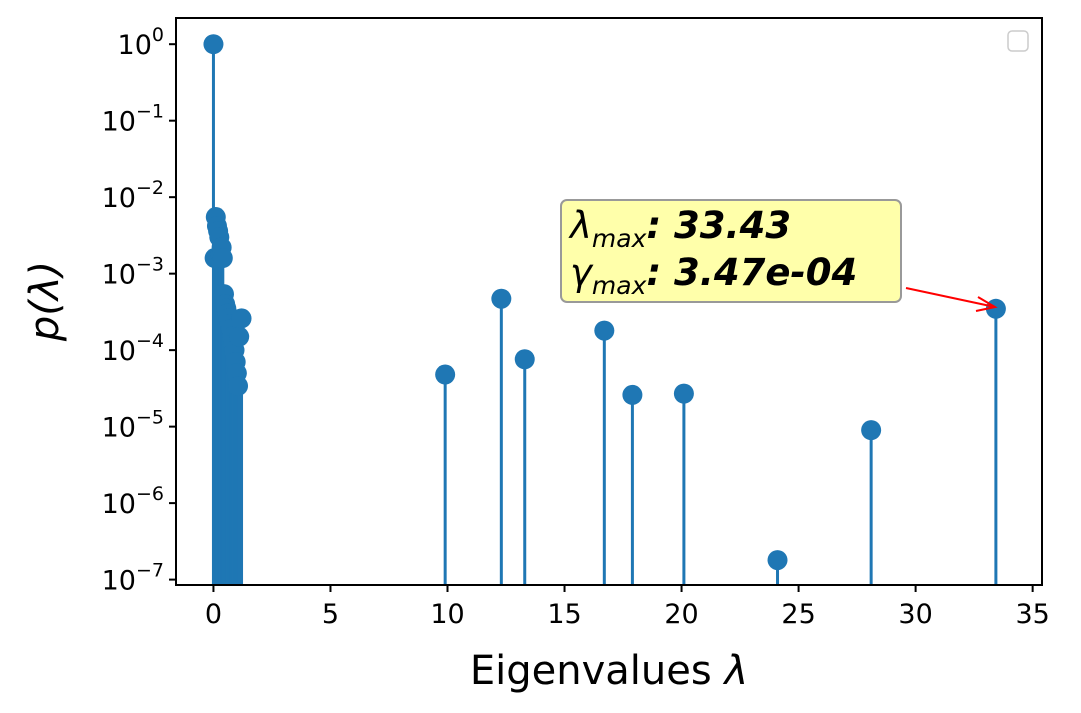 This screenshot has height=713, width=1081. I want to click on y-tick-label: 10⁰, so click(141, 42).